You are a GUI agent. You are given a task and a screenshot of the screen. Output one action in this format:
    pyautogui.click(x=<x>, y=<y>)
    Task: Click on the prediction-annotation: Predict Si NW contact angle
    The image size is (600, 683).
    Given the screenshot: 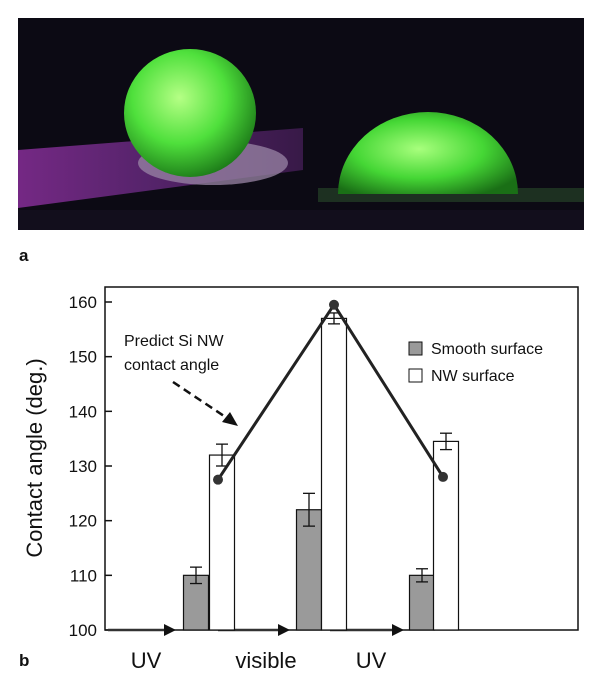 What is the action you would take?
    pyautogui.click(x=181, y=379)
    